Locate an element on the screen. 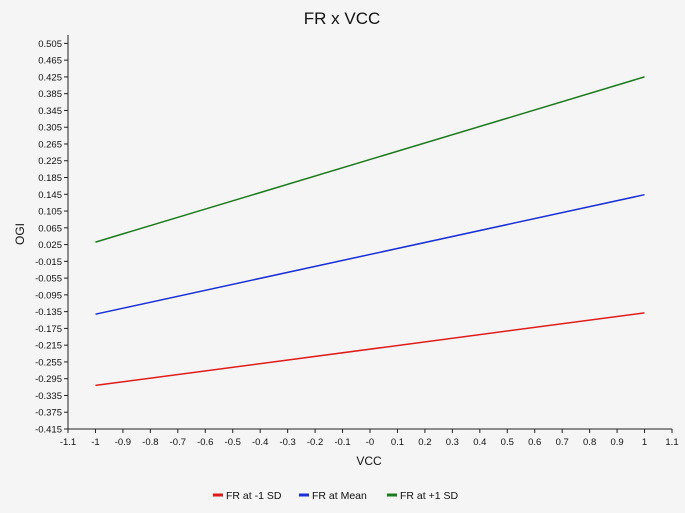 This screenshot has width=685, height=513. x-tick-label: -0.6 is located at coordinates (205, 442).